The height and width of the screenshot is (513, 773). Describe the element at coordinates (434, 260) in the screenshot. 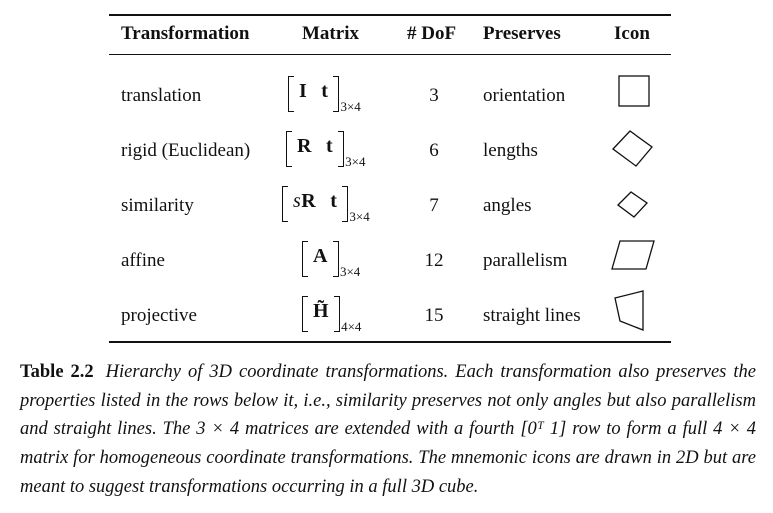

I see `row-dof: 12` at that location.